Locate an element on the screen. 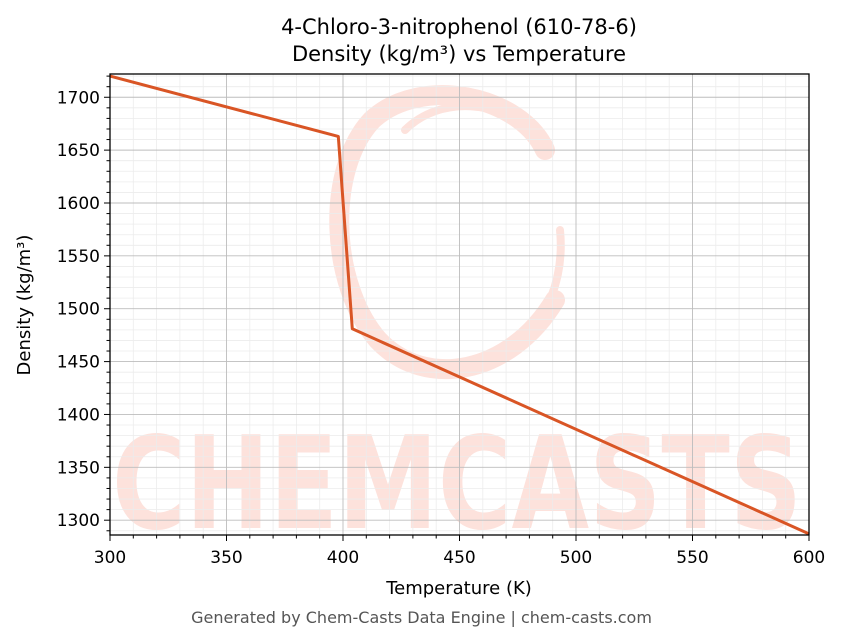 This screenshot has width=843, height=644. x-tick-label: 350 is located at coordinates (226, 558).